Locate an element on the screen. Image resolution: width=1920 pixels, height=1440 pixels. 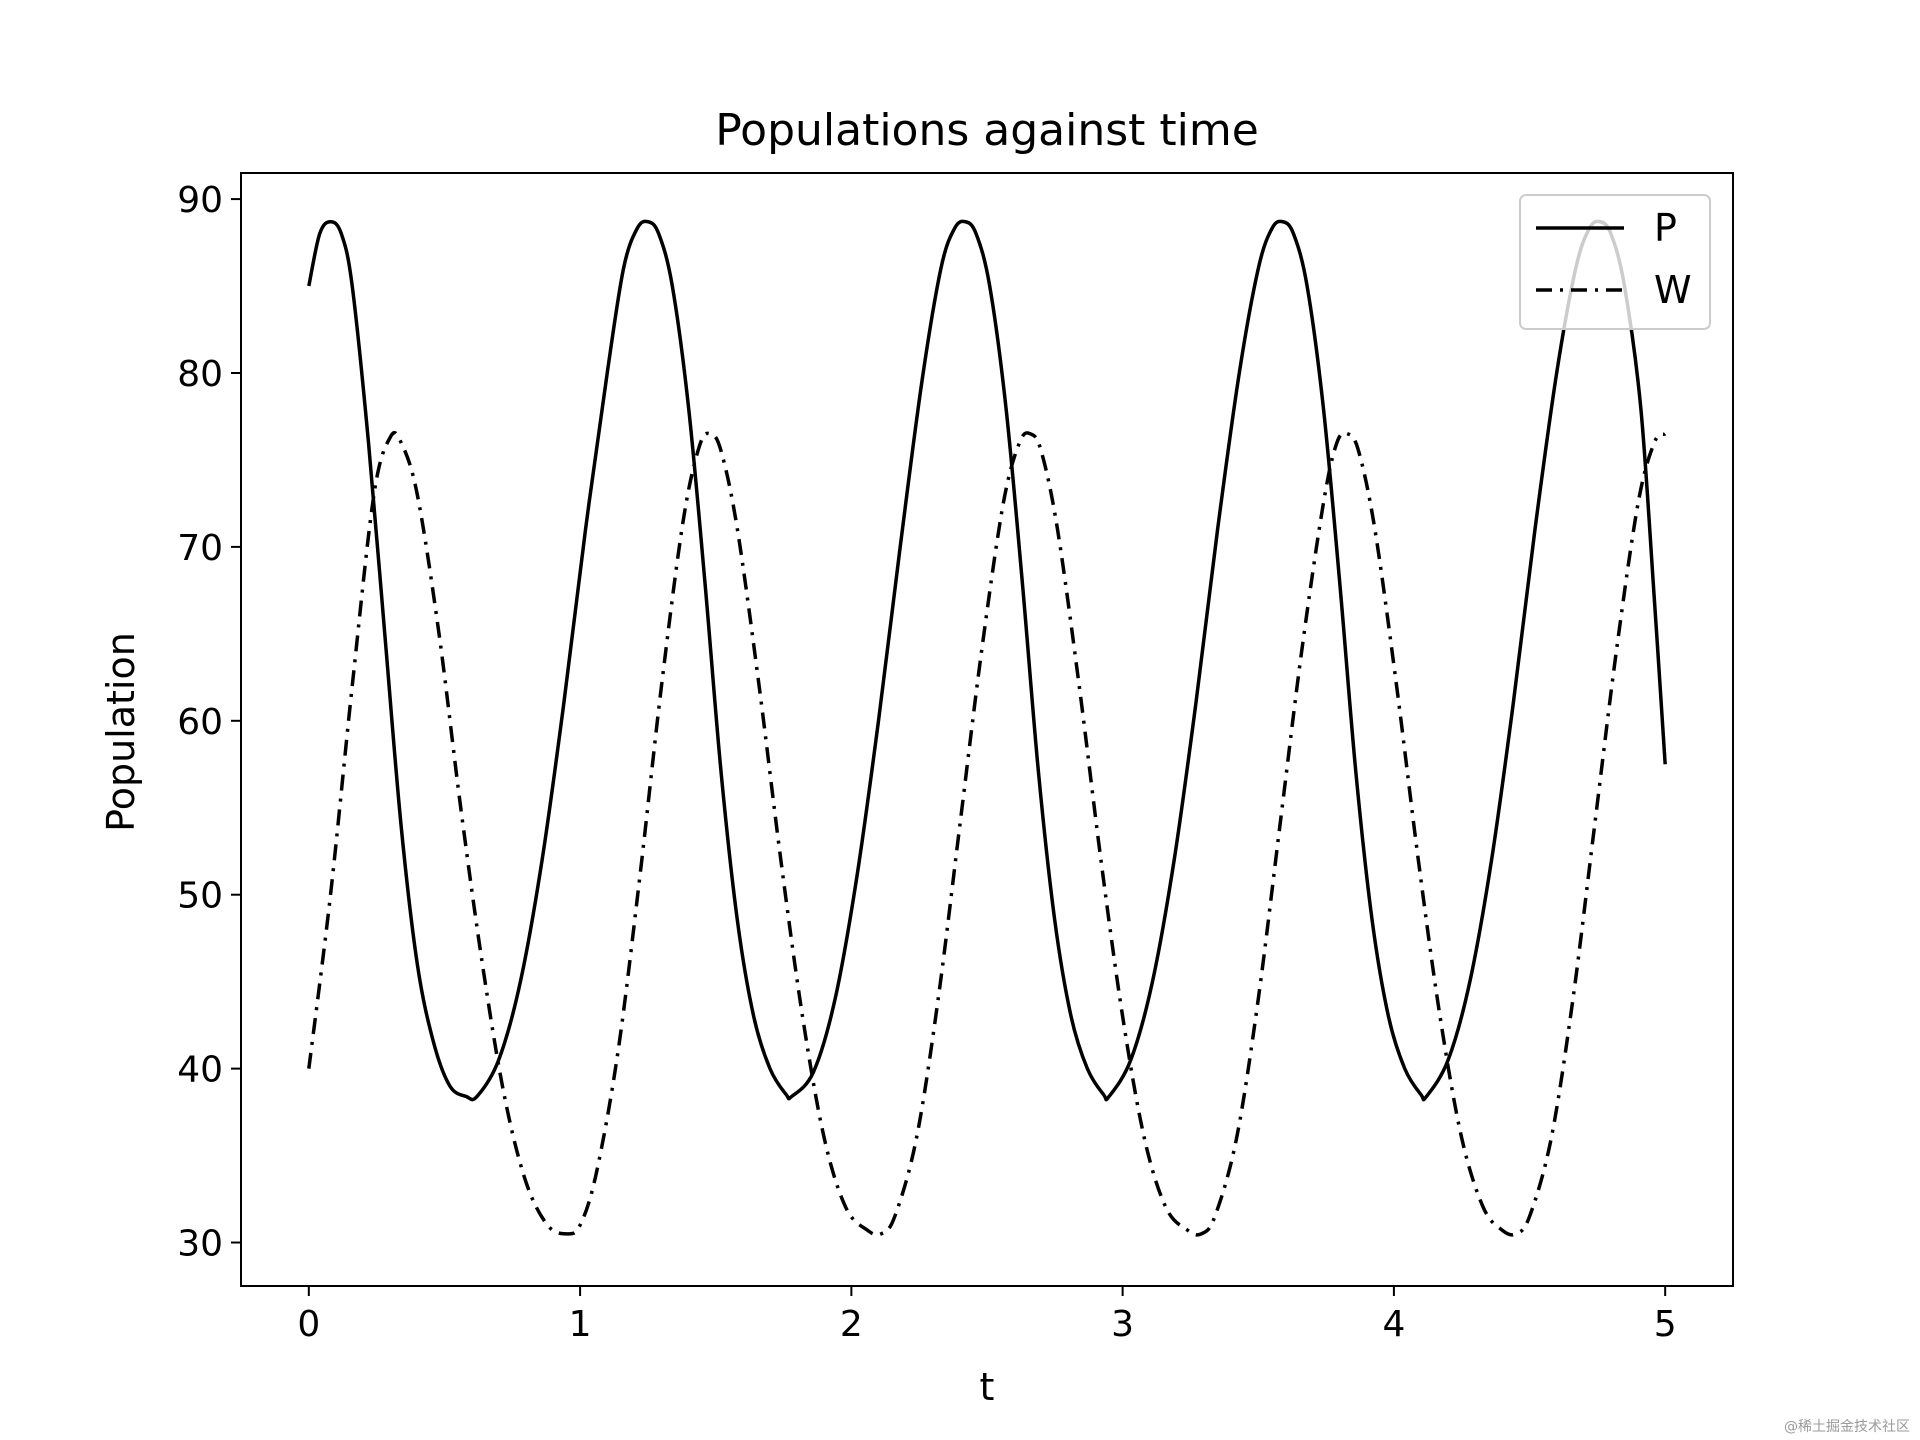
x-tick-label: 0 is located at coordinates (308, 1324).